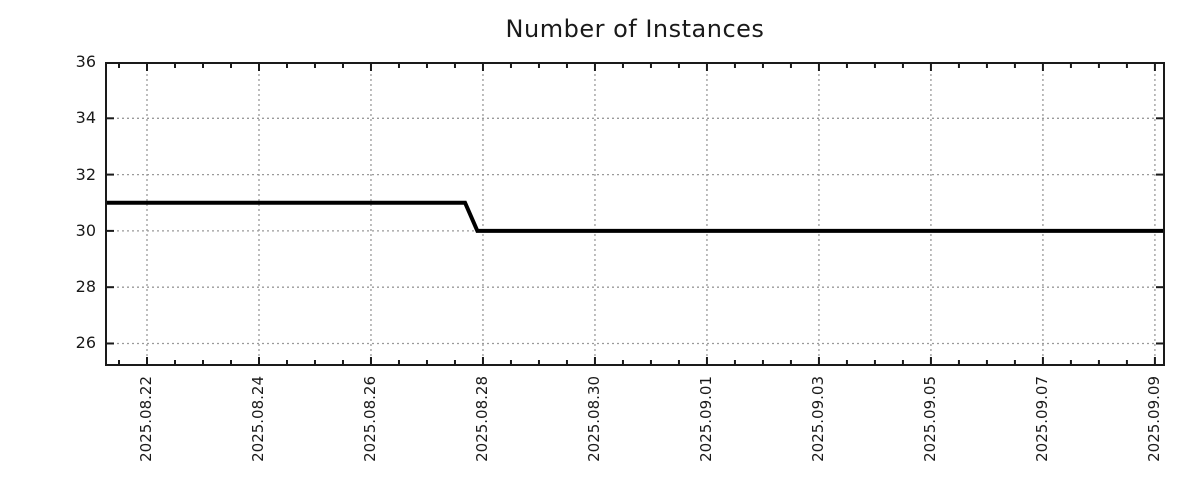 This screenshot has height=500, width=1200. I want to click on x-tick-label: 2025.08.22, so click(145, 419).